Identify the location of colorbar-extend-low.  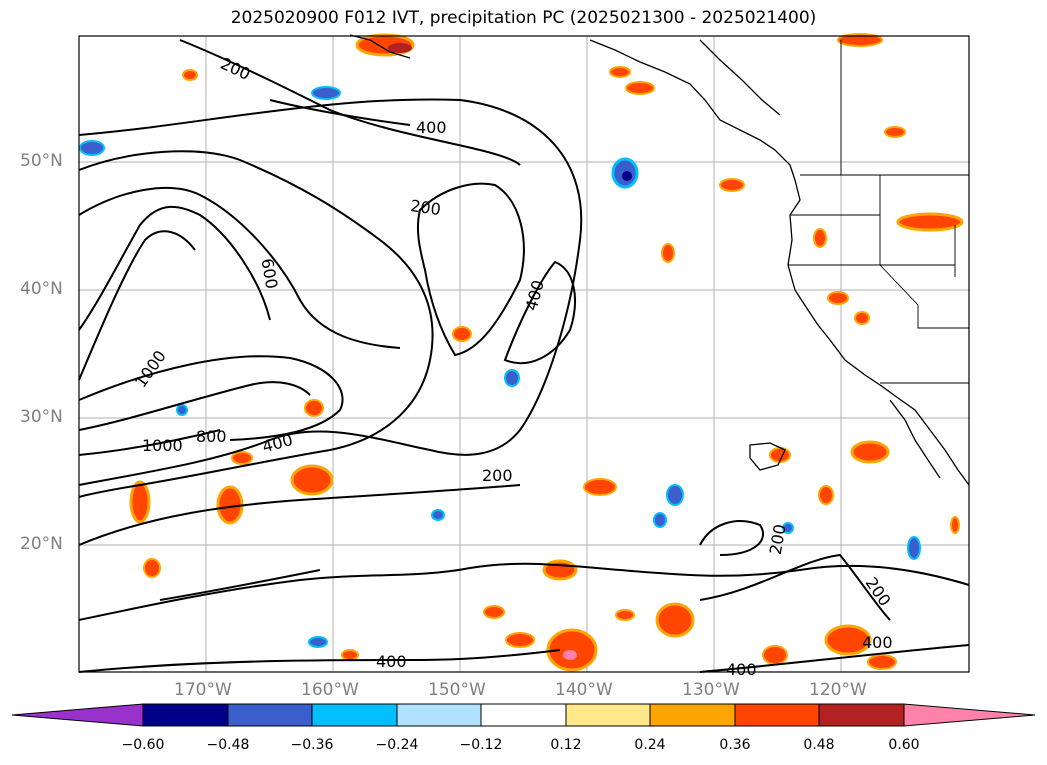
(77, 715).